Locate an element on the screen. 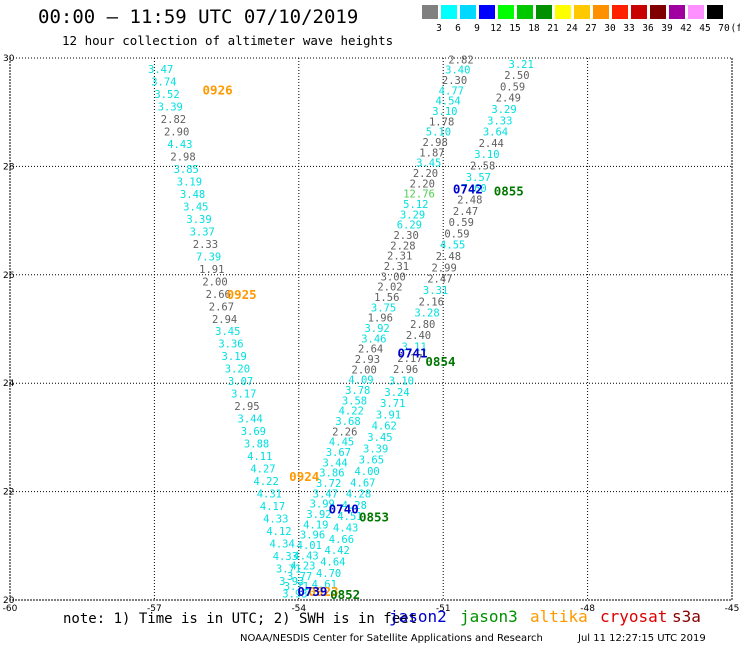 Image resolution: width=740 pixels, height=650 pixels. wave-height-value: 3.47 is located at coordinates (160, 70).